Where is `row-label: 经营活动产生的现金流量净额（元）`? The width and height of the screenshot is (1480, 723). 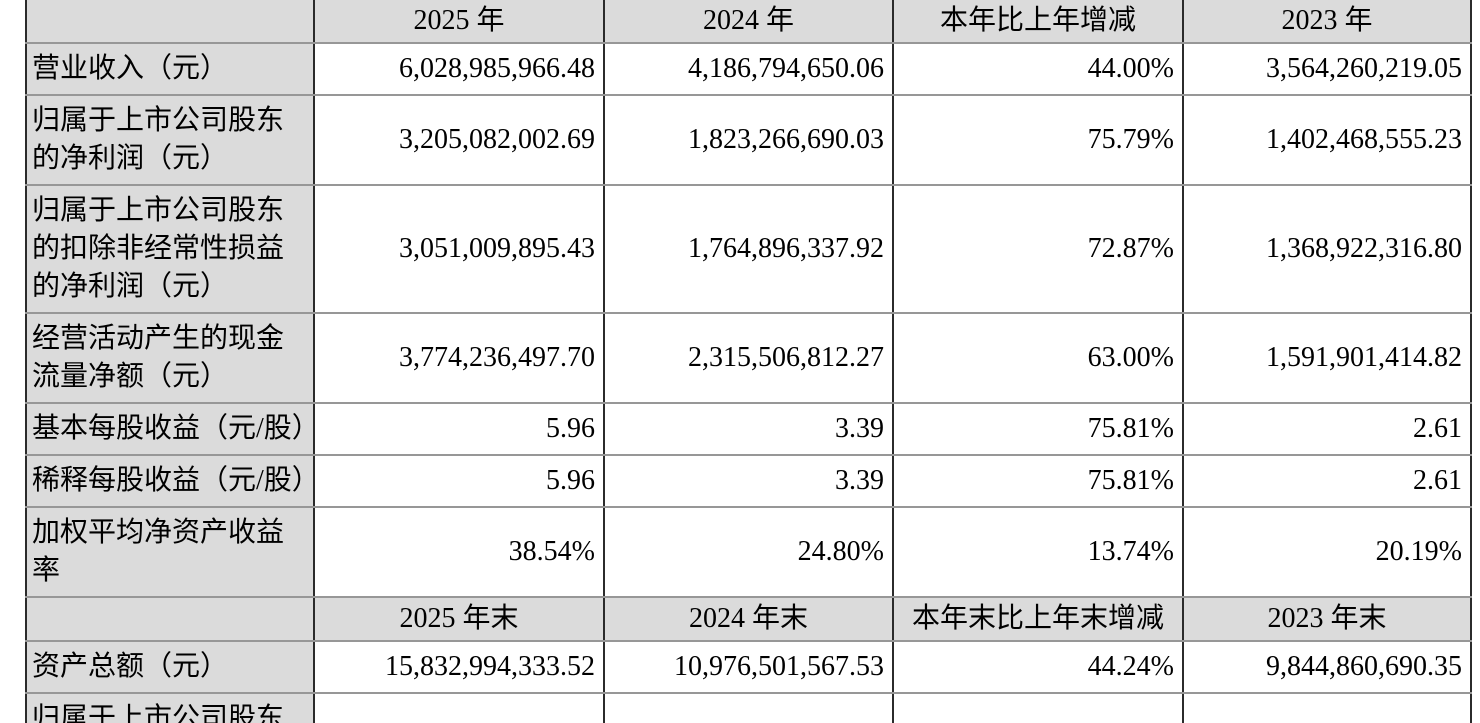
row-label: 经营活动产生的现金流量净额（元） is located at coordinates (170, 358).